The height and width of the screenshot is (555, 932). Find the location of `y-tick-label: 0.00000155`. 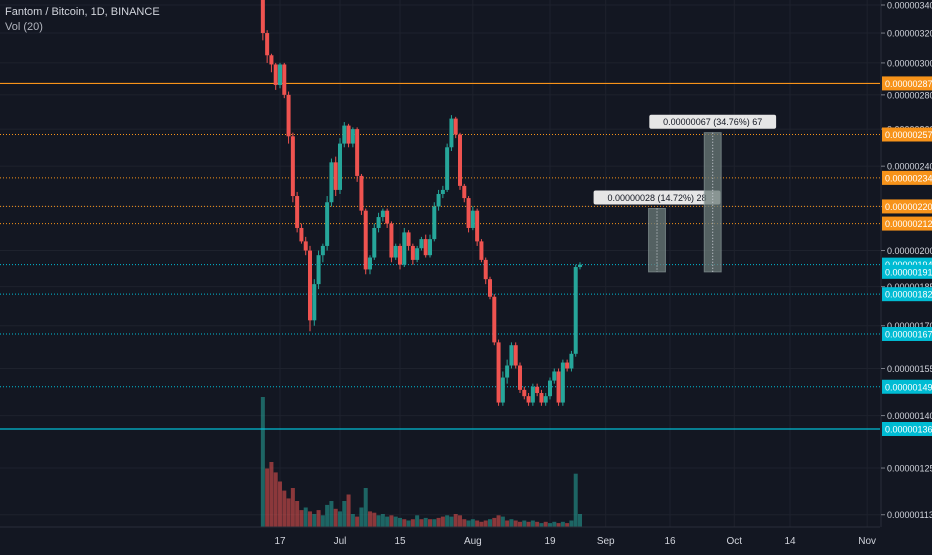

y-tick-label: 0.00000155 is located at coordinates (909, 369).